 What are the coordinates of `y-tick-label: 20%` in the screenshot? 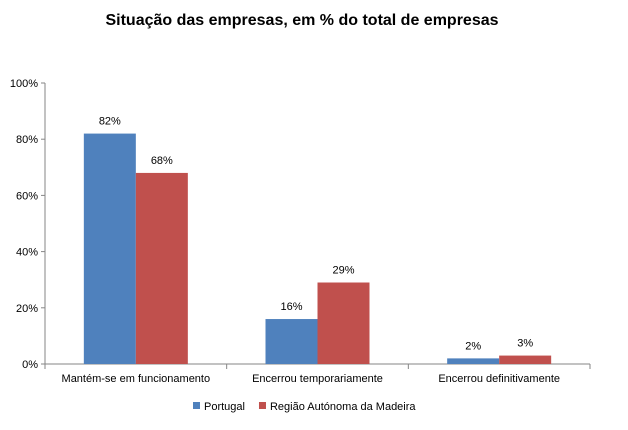 It's located at (27, 309).